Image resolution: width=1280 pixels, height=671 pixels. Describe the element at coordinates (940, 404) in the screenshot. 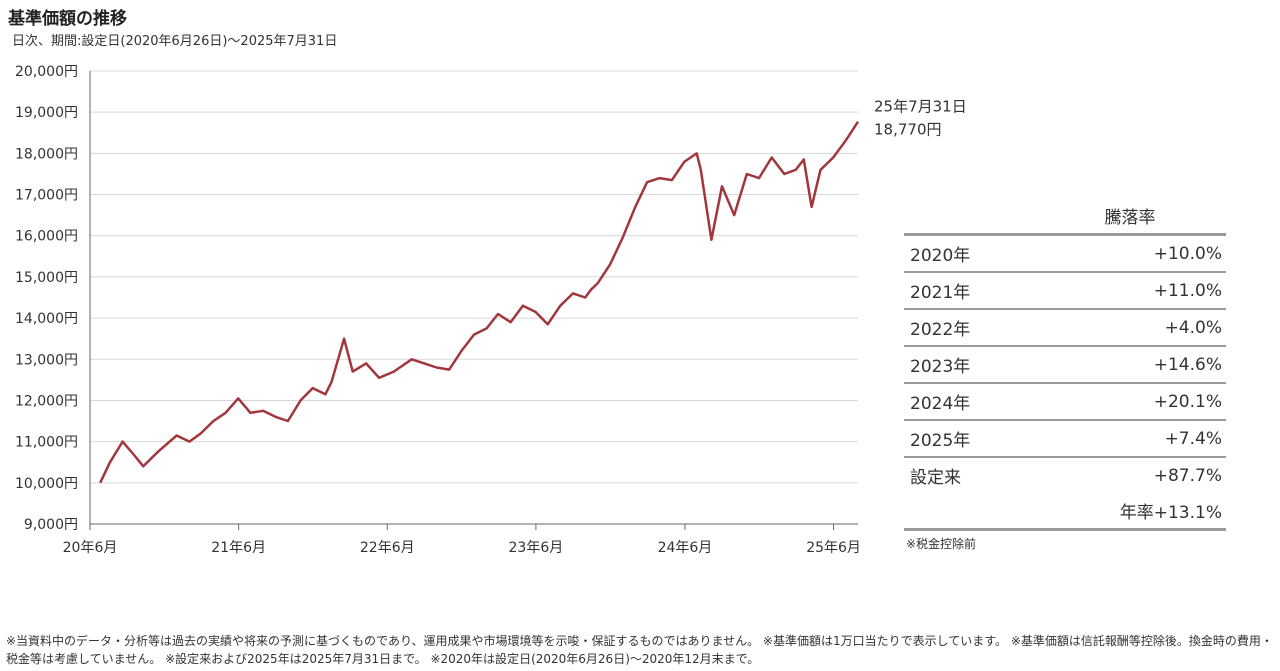

I see `row-label: 2024年` at that location.